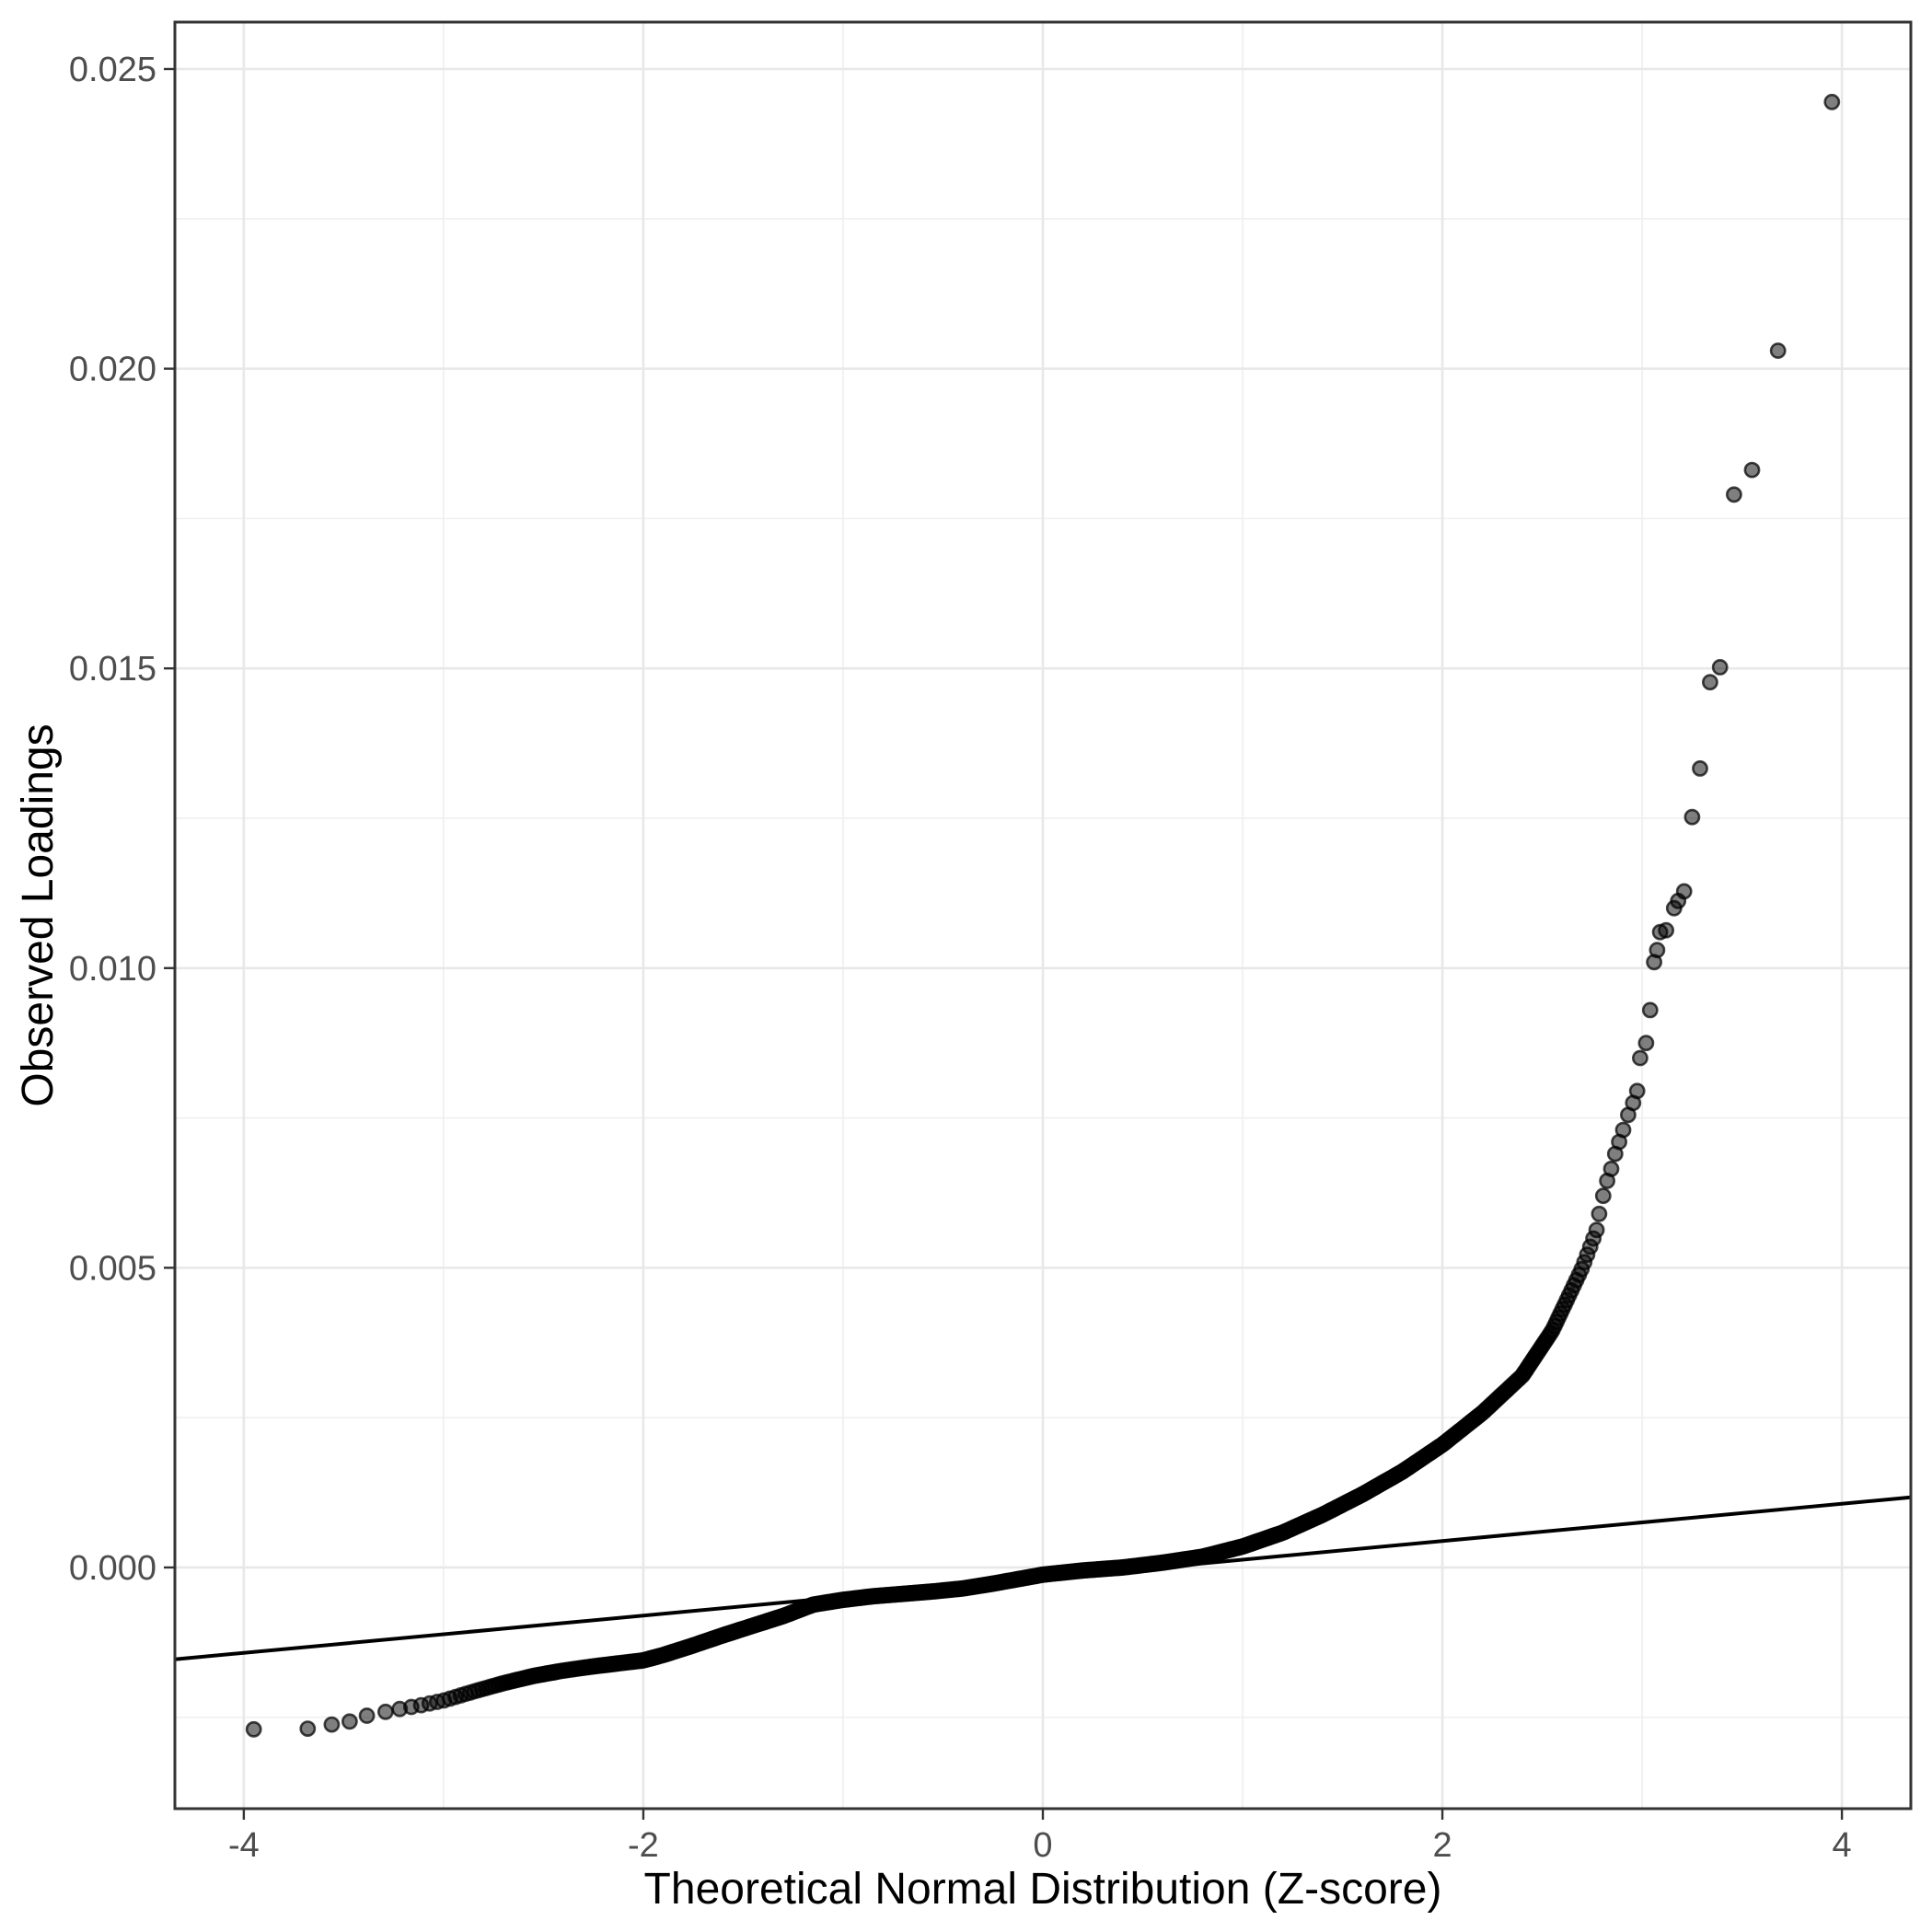 The width and height of the screenshot is (1932, 1932). I want to click on y-tick-label: 0.025, so click(113, 70).